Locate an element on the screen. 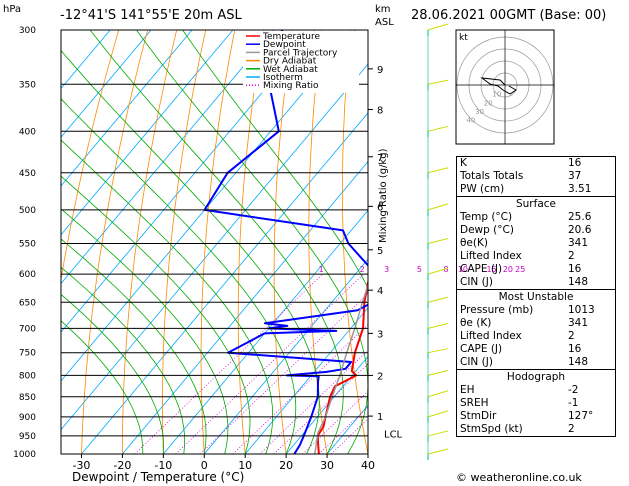 This screenshot has height=486, width=629. most-unstable-title: Most Unstable is located at coordinates (536, 297).